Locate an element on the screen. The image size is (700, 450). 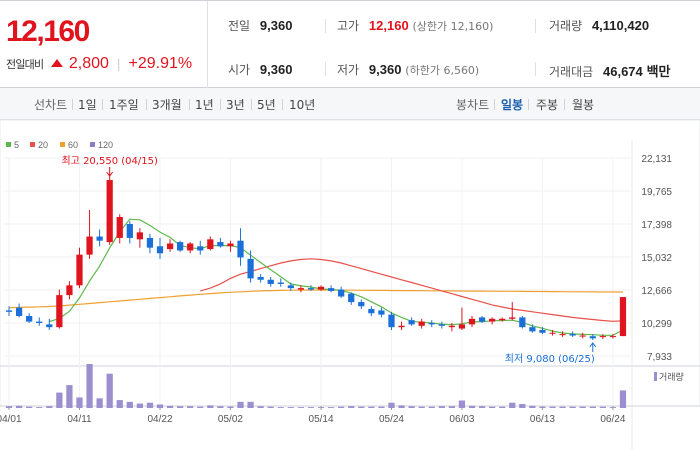
stat-high: 고가 12,160 (상한가 12,160) is located at coordinates (415, 25).